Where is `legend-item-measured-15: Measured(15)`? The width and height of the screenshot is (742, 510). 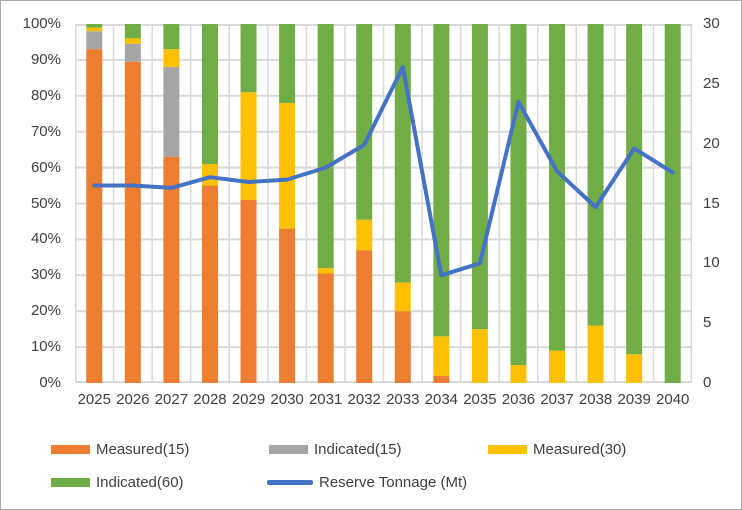 legend-item-measured-15: Measured(15) is located at coordinates (120, 449).